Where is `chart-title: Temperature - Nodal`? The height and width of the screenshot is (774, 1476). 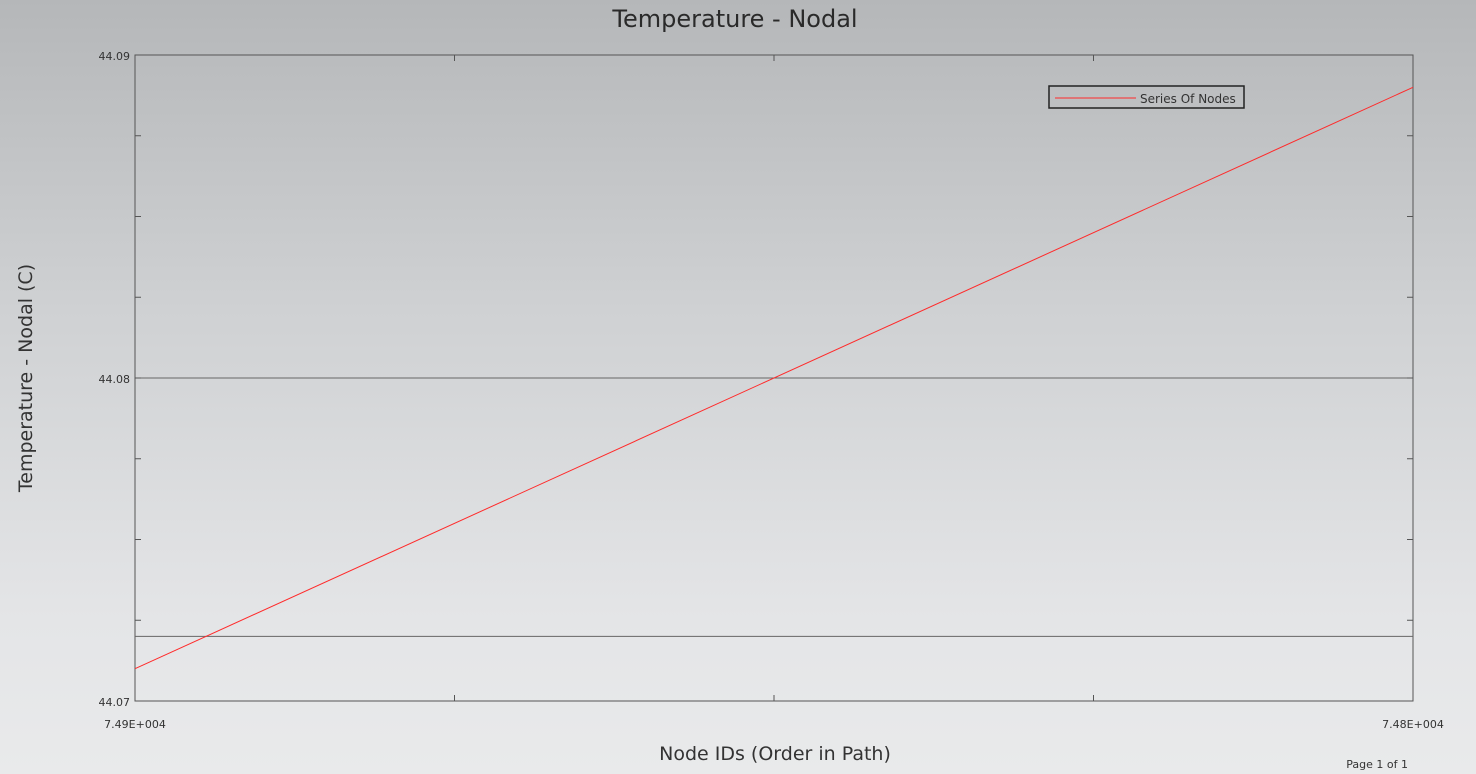
chart-title: Temperature - Nodal is located at coordinates (734, 19).